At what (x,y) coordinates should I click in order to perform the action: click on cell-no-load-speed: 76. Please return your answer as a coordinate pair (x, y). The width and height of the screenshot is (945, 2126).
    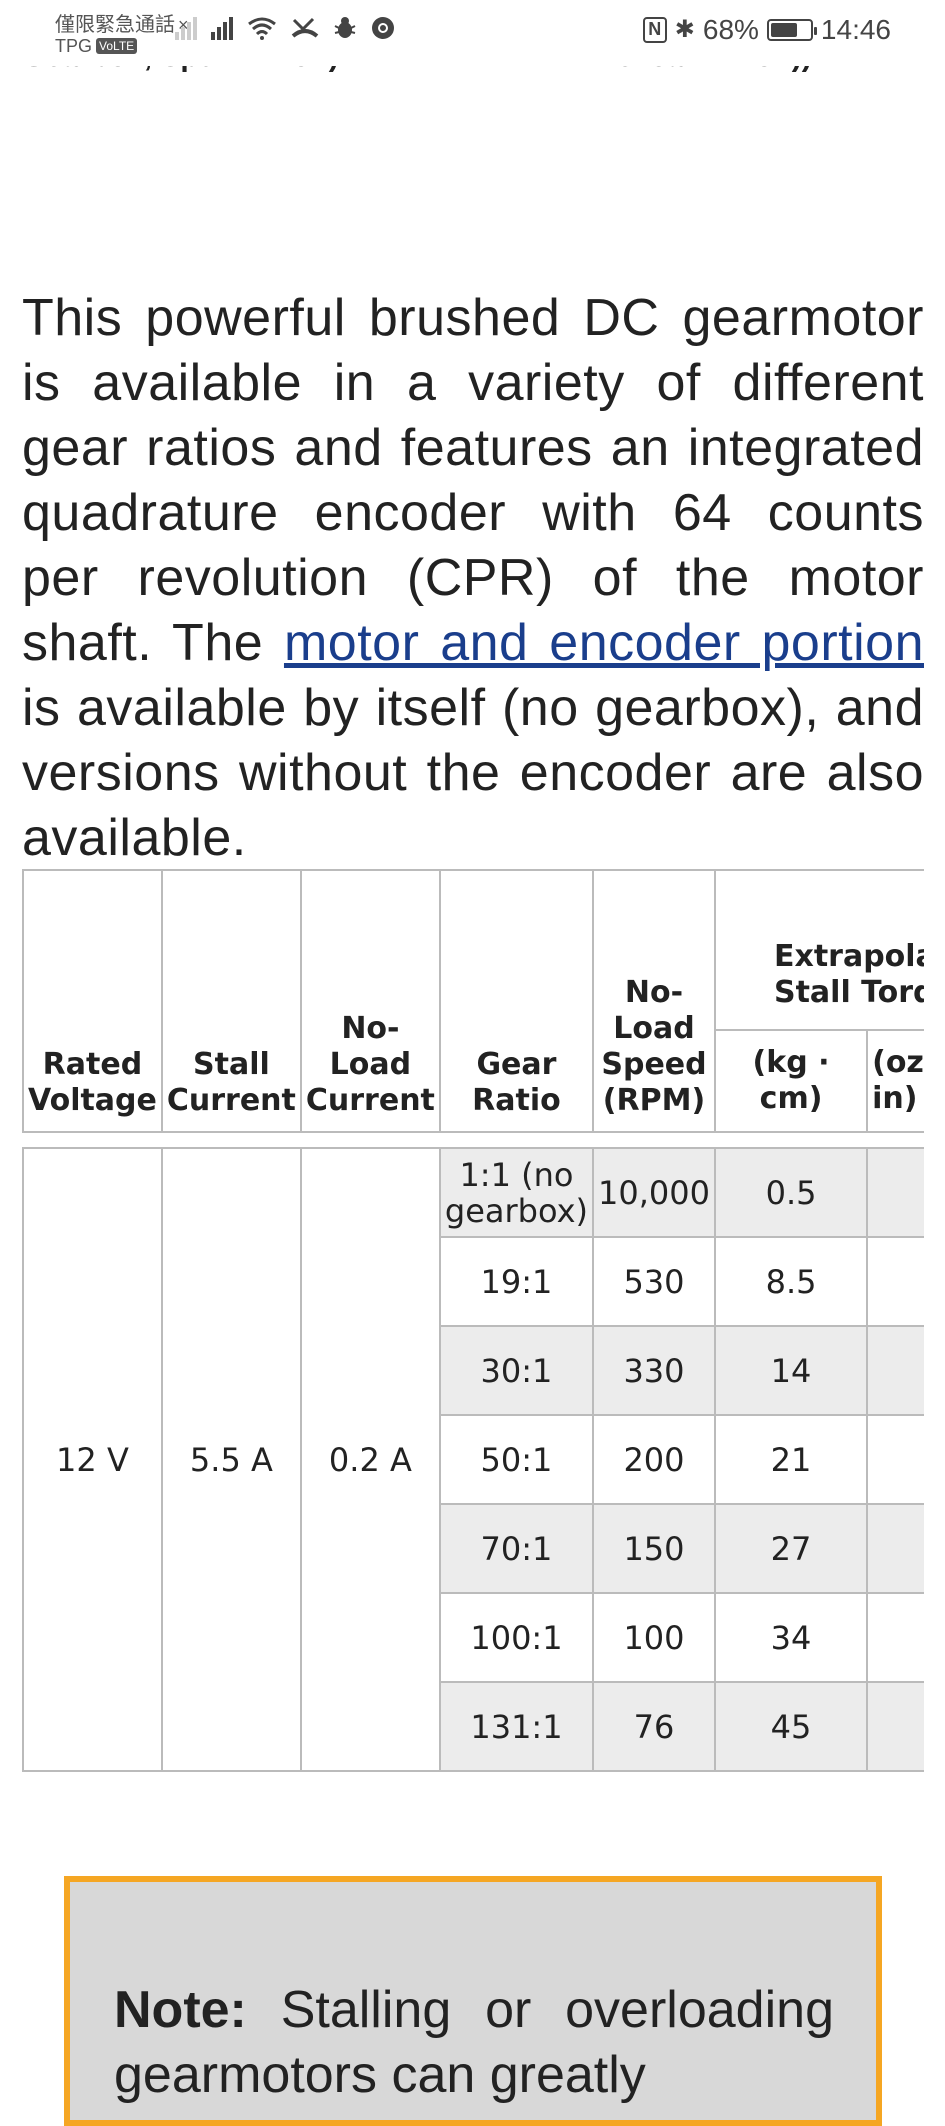
    Looking at the image, I should click on (654, 1726).